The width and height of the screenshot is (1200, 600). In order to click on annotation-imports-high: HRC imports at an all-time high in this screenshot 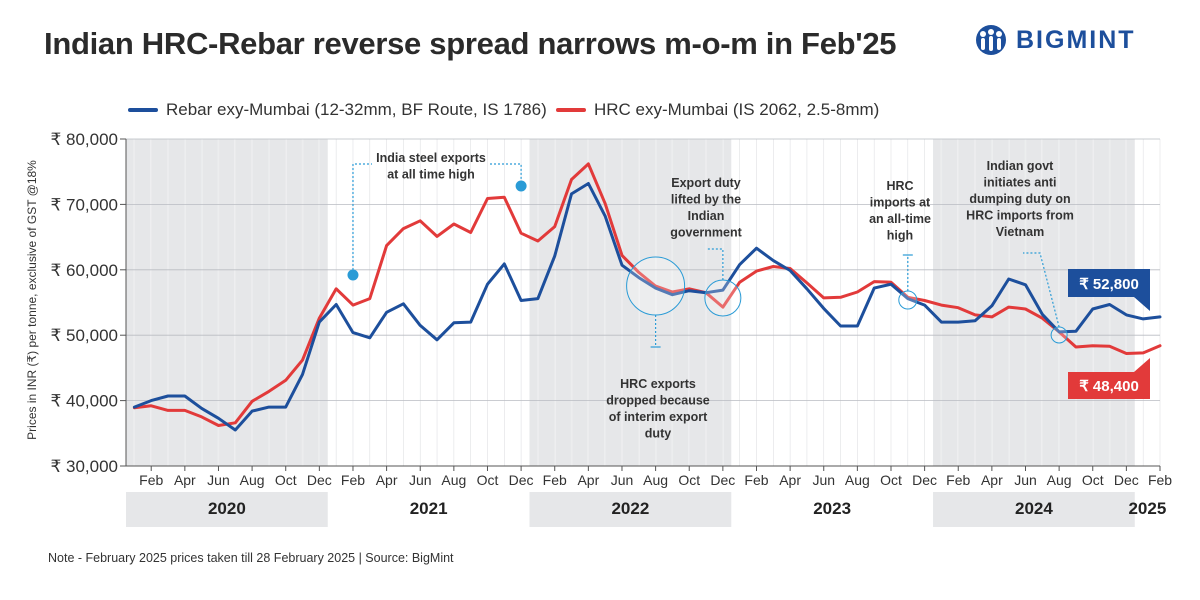, I will do `click(900, 211)`.